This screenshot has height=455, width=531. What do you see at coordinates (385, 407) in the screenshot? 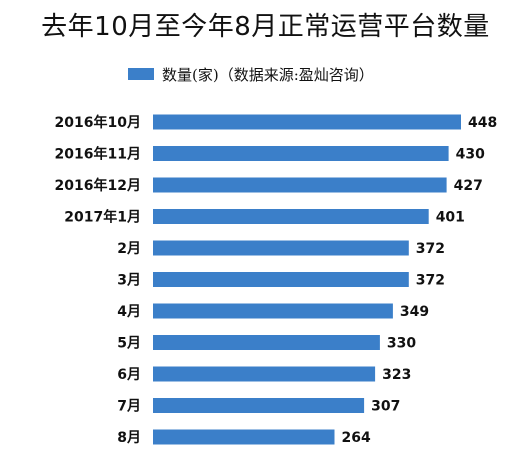
I see `value-label: 307` at bounding box center [385, 407].